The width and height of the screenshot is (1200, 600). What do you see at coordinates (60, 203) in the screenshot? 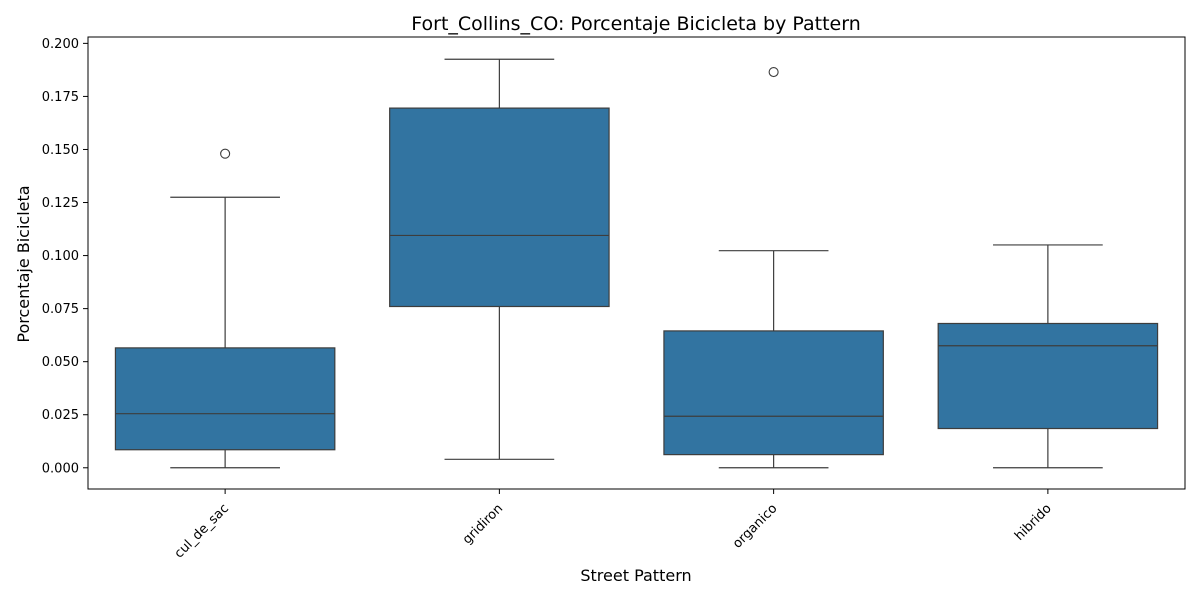
I see `y-tick-label: 0.125` at bounding box center [60, 203].